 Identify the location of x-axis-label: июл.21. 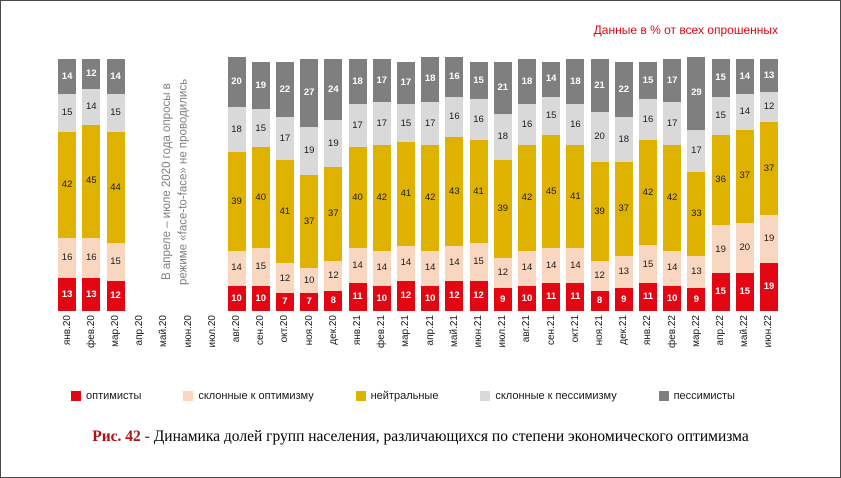
(503, 331).